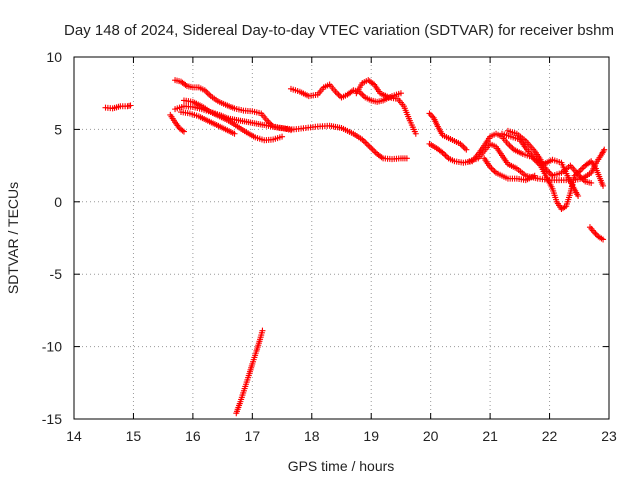 The height and width of the screenshot is (480, 640). I want to click on data-series-arc6, so click(208, 123).